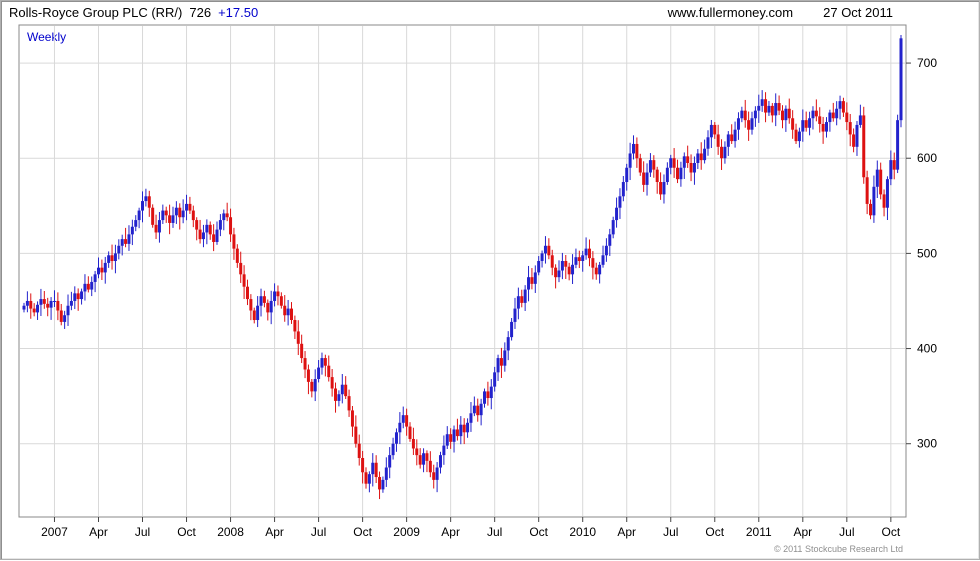  What do you see at coordinates (759, 532) in the screenshot?
I see `svg-text: 2011` at bounding box center [759, 532].